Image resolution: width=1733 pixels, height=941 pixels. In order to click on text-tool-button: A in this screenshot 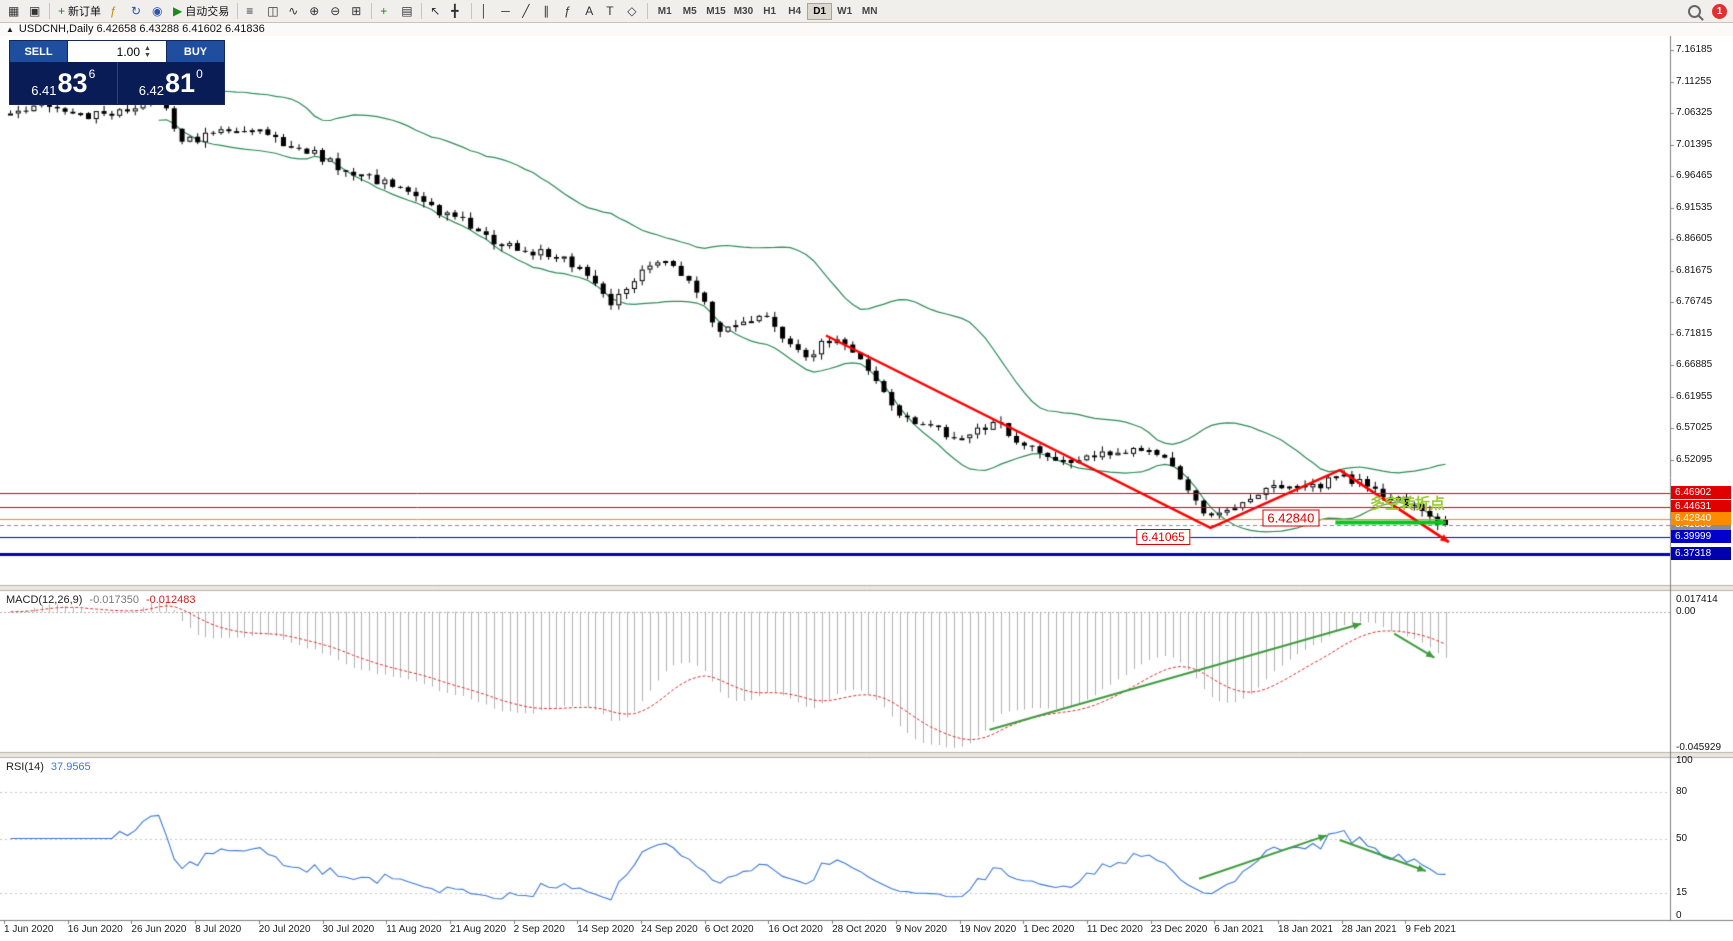, I will do `click(591, 11)`.